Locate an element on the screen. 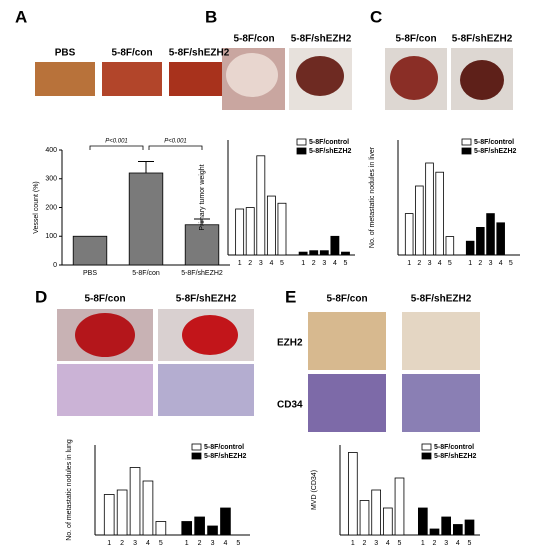 This screenshot has width=550, height=558. liver is located at coordinates (414, 78).